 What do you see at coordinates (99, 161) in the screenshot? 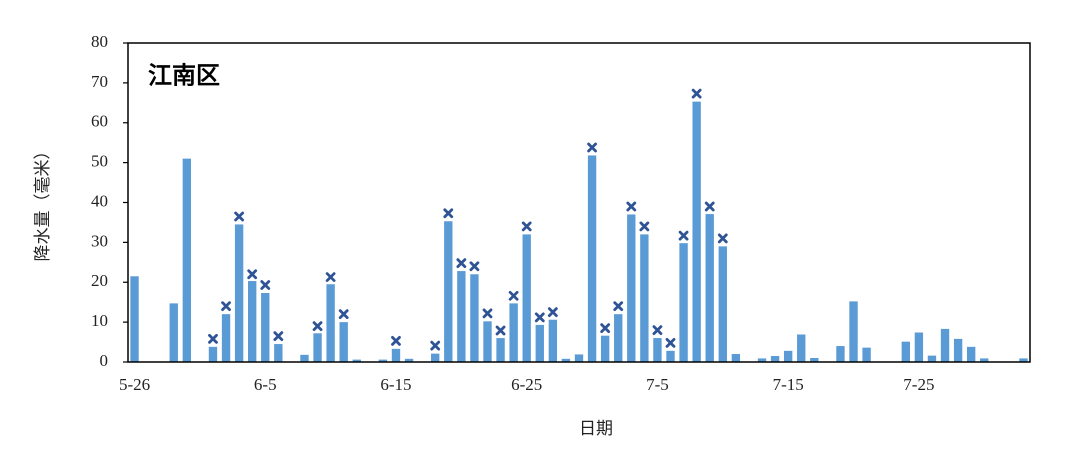
I see `y-tick-label: 50` at bounding box center [99, 161].